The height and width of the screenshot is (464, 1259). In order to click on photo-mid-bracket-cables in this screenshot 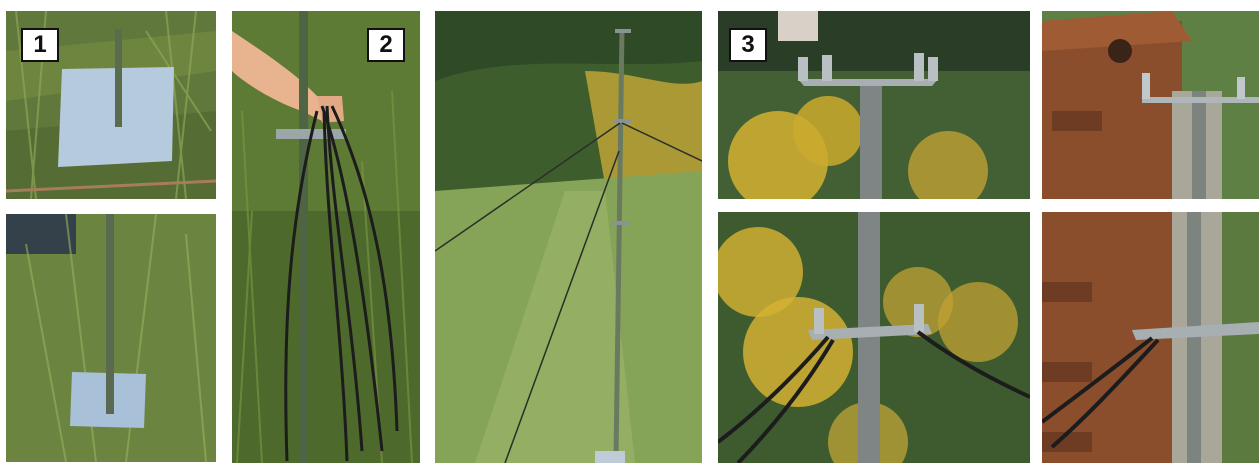, I will do `click(874, 337)`.